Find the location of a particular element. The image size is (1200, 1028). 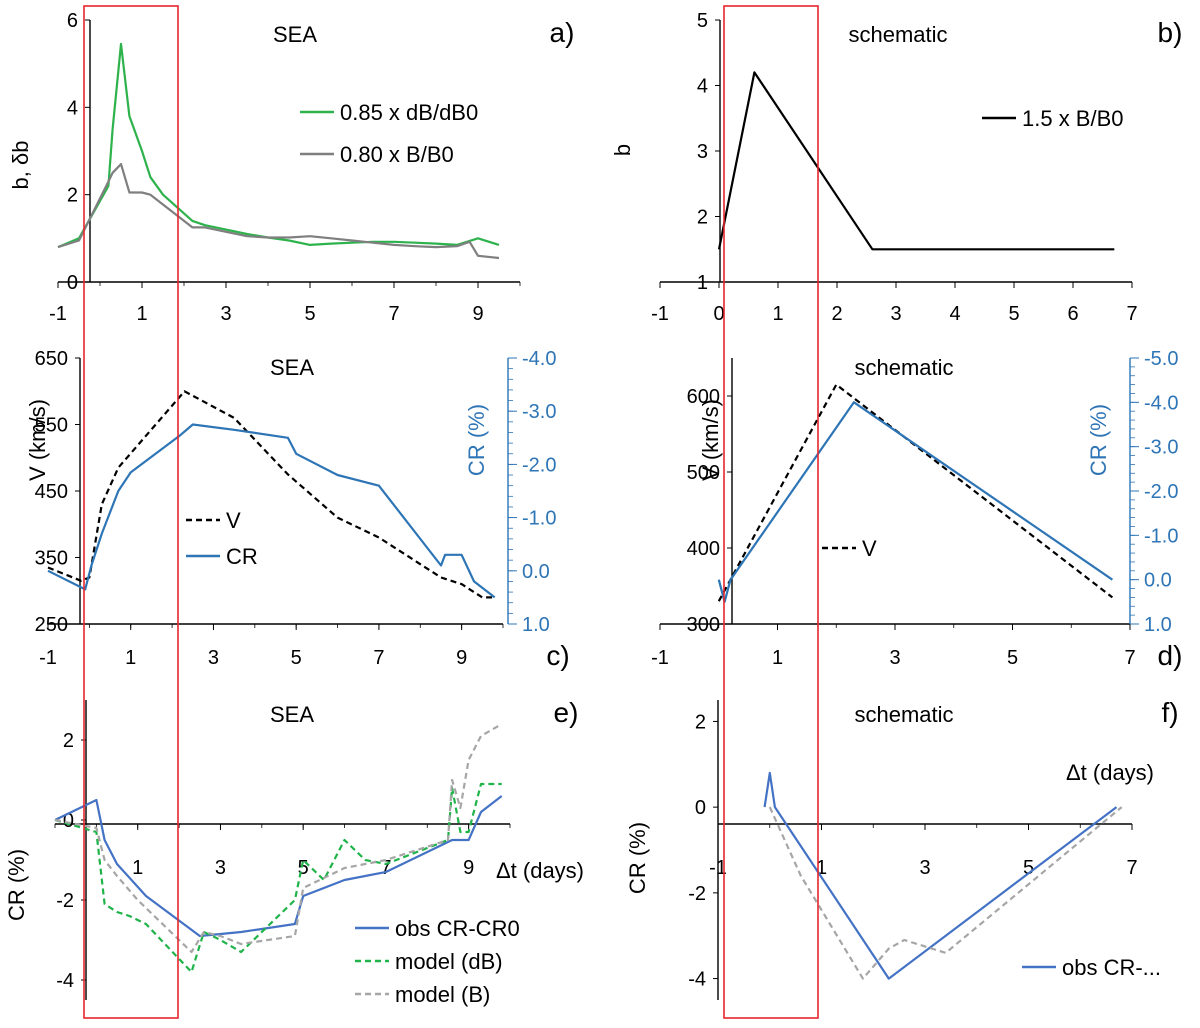

legend-entry: 0.80 x B/B0 is located at coordinates (397, 154).